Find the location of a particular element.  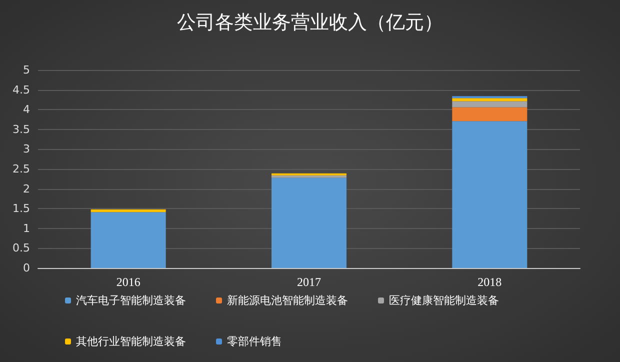

legend-label: 新能源电池智能制造装备 is located at coordinates (287, 300).